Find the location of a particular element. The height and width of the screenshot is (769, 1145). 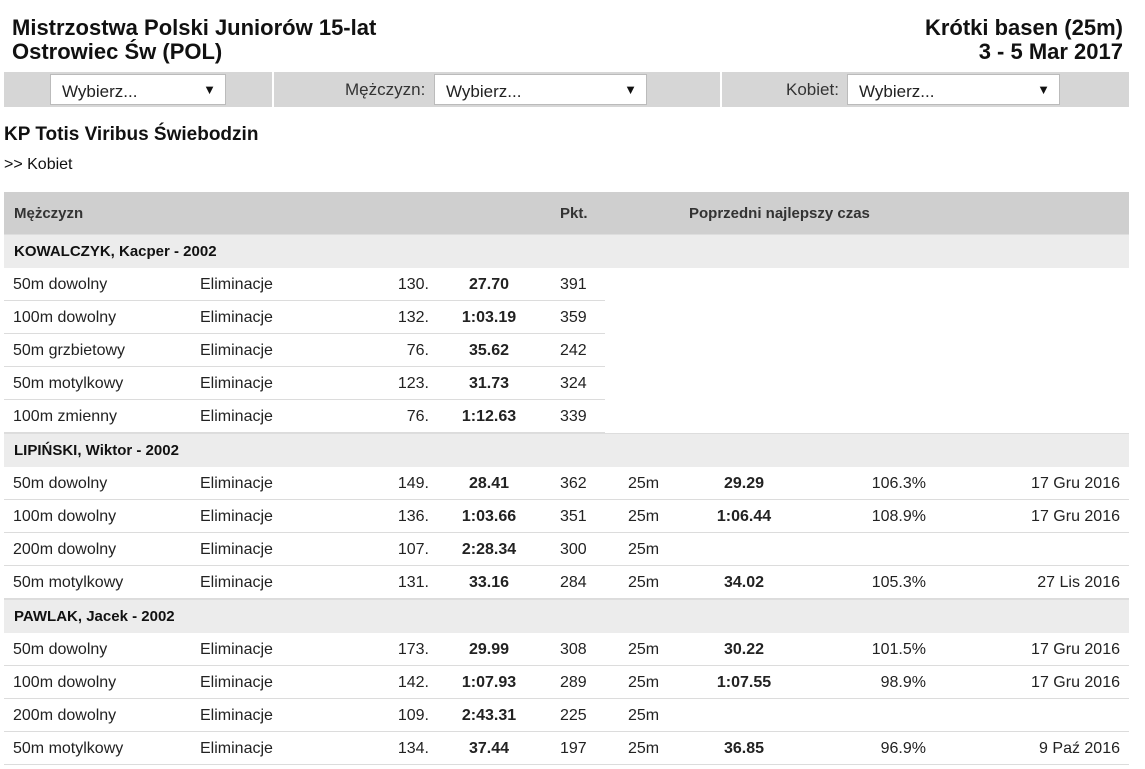

swim-time: 2:28.34 is located at coordinates (489, 549).